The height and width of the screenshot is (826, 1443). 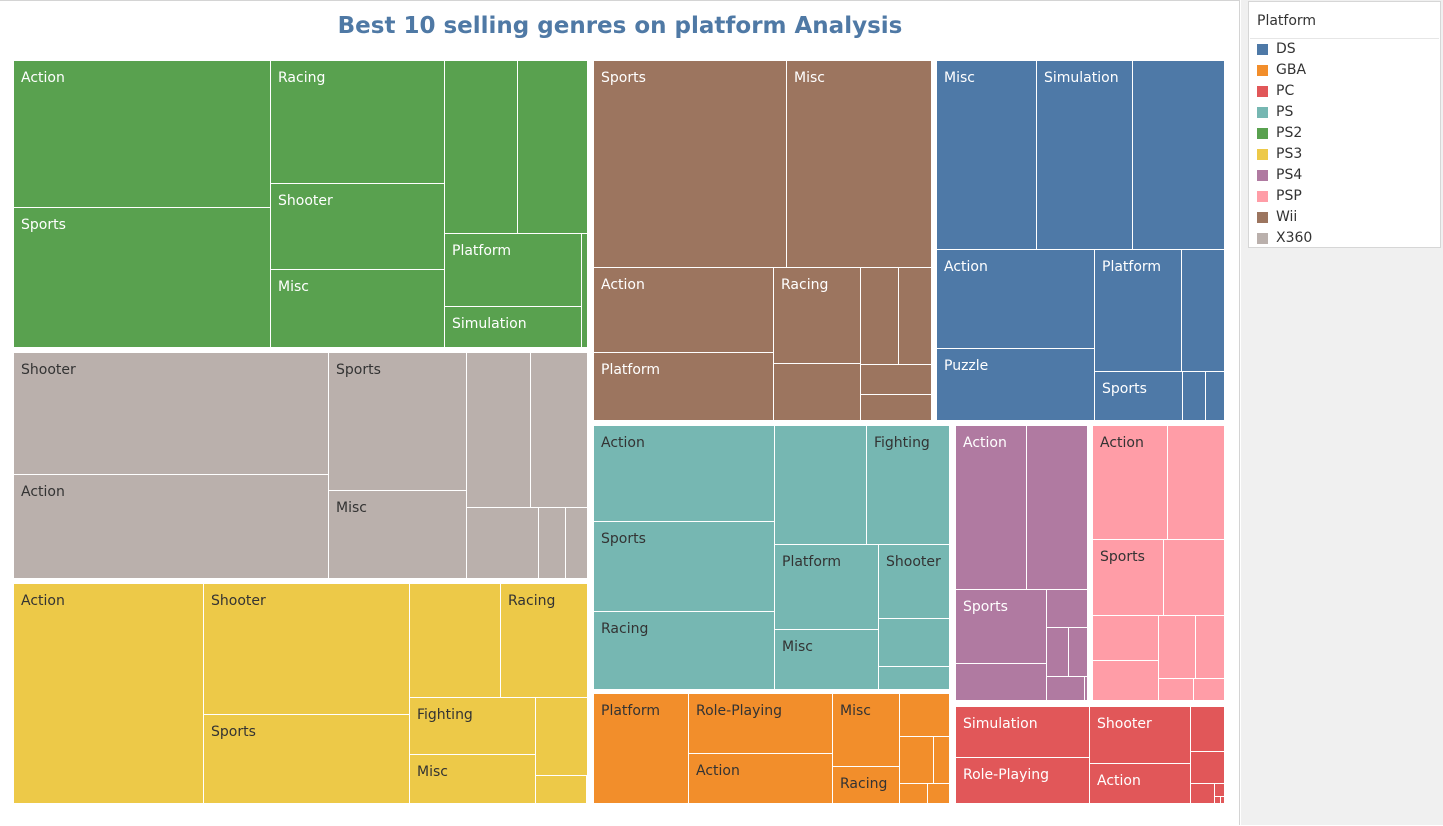 What do you see at coordinates (1287, 217) in the screenshot?
I see `legend-label: Wii` at bounding box center [1287, 217].